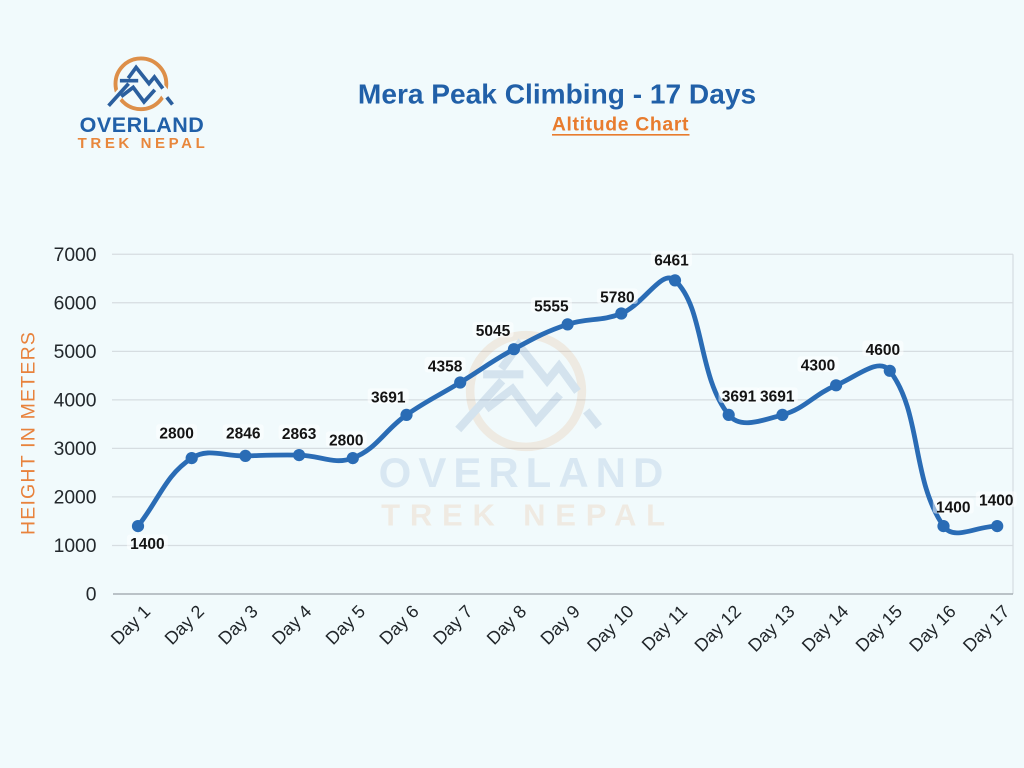 The image size is (1024, 768). What do you see at coordinates (91, 595) in the screenshot?
I see `svg-text: 0` at bounding box center [91, 595].